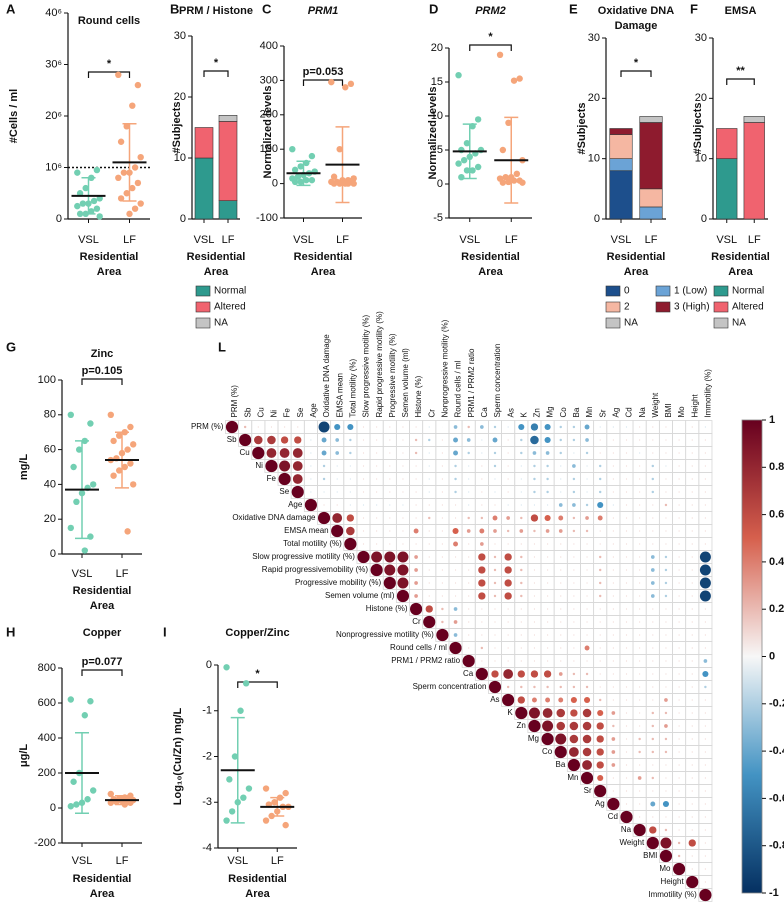 This screenshot has height=906, width=784. I want to click on y-tick-label: 20, so click(437, 48).